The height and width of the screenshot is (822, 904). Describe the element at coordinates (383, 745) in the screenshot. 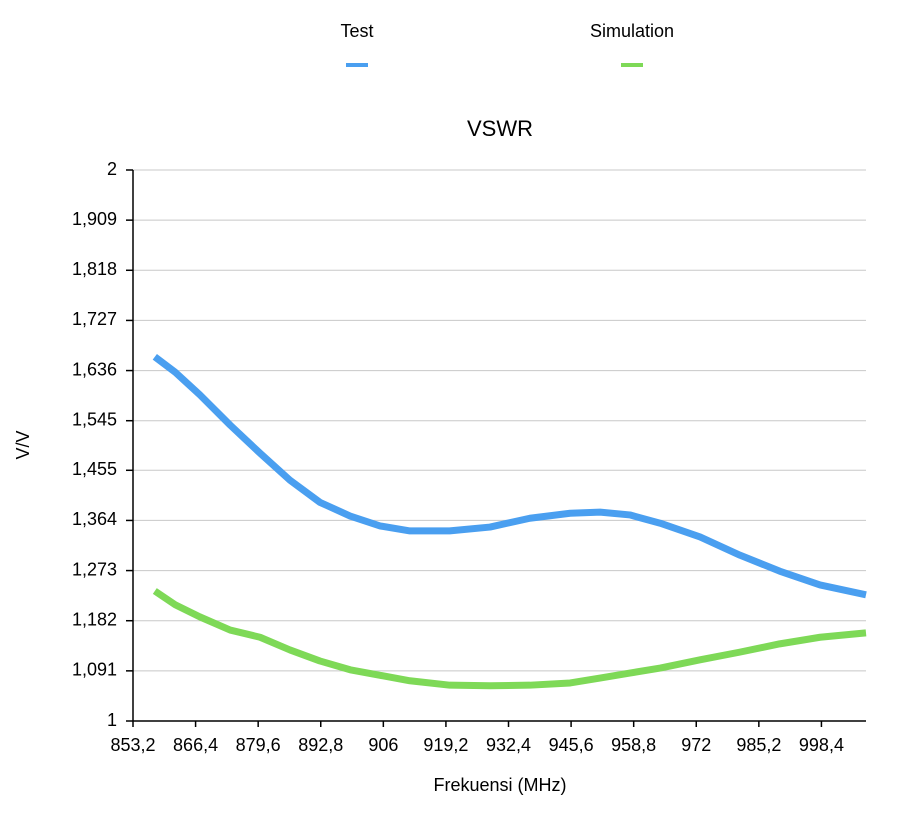

I see `x-tick-label: 906` at that location.